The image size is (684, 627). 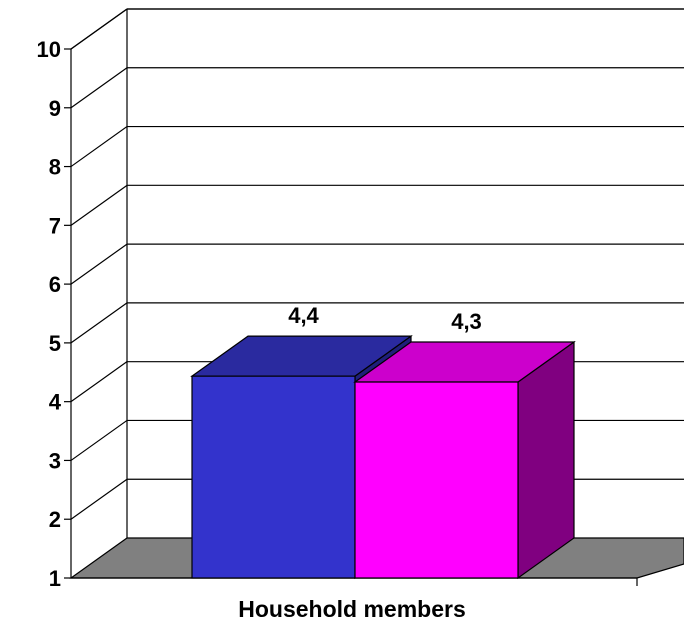 I want to click on y-tick-label: 7, so click(x=55, y=225).